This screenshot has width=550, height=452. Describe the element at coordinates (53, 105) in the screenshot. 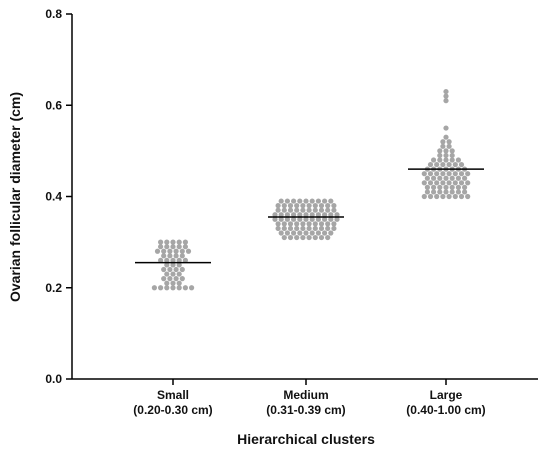

I see `y-tick-label: 0.6` at that location.